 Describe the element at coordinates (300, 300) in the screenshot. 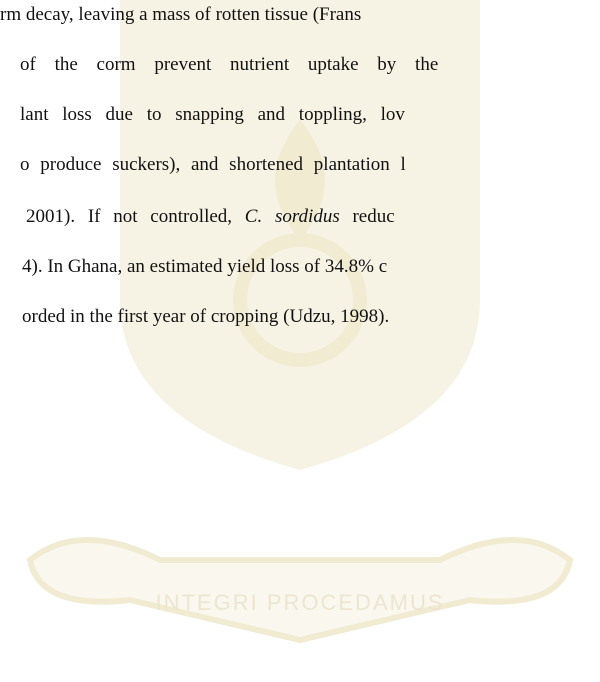

I see `crest-ring` at that location.